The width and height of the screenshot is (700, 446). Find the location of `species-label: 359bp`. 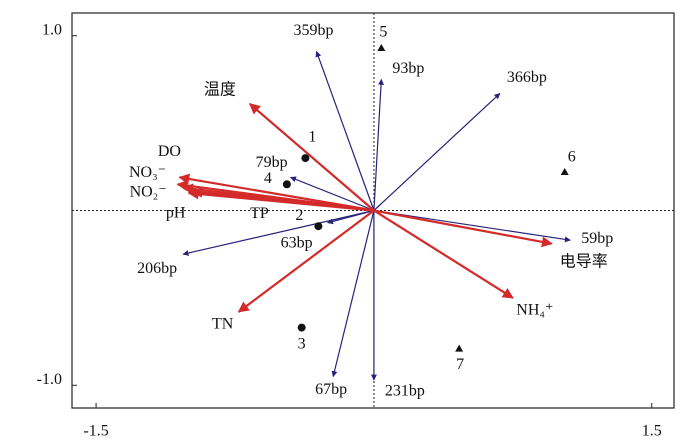

species-label: 359bp is located at coordinates (314, 30).